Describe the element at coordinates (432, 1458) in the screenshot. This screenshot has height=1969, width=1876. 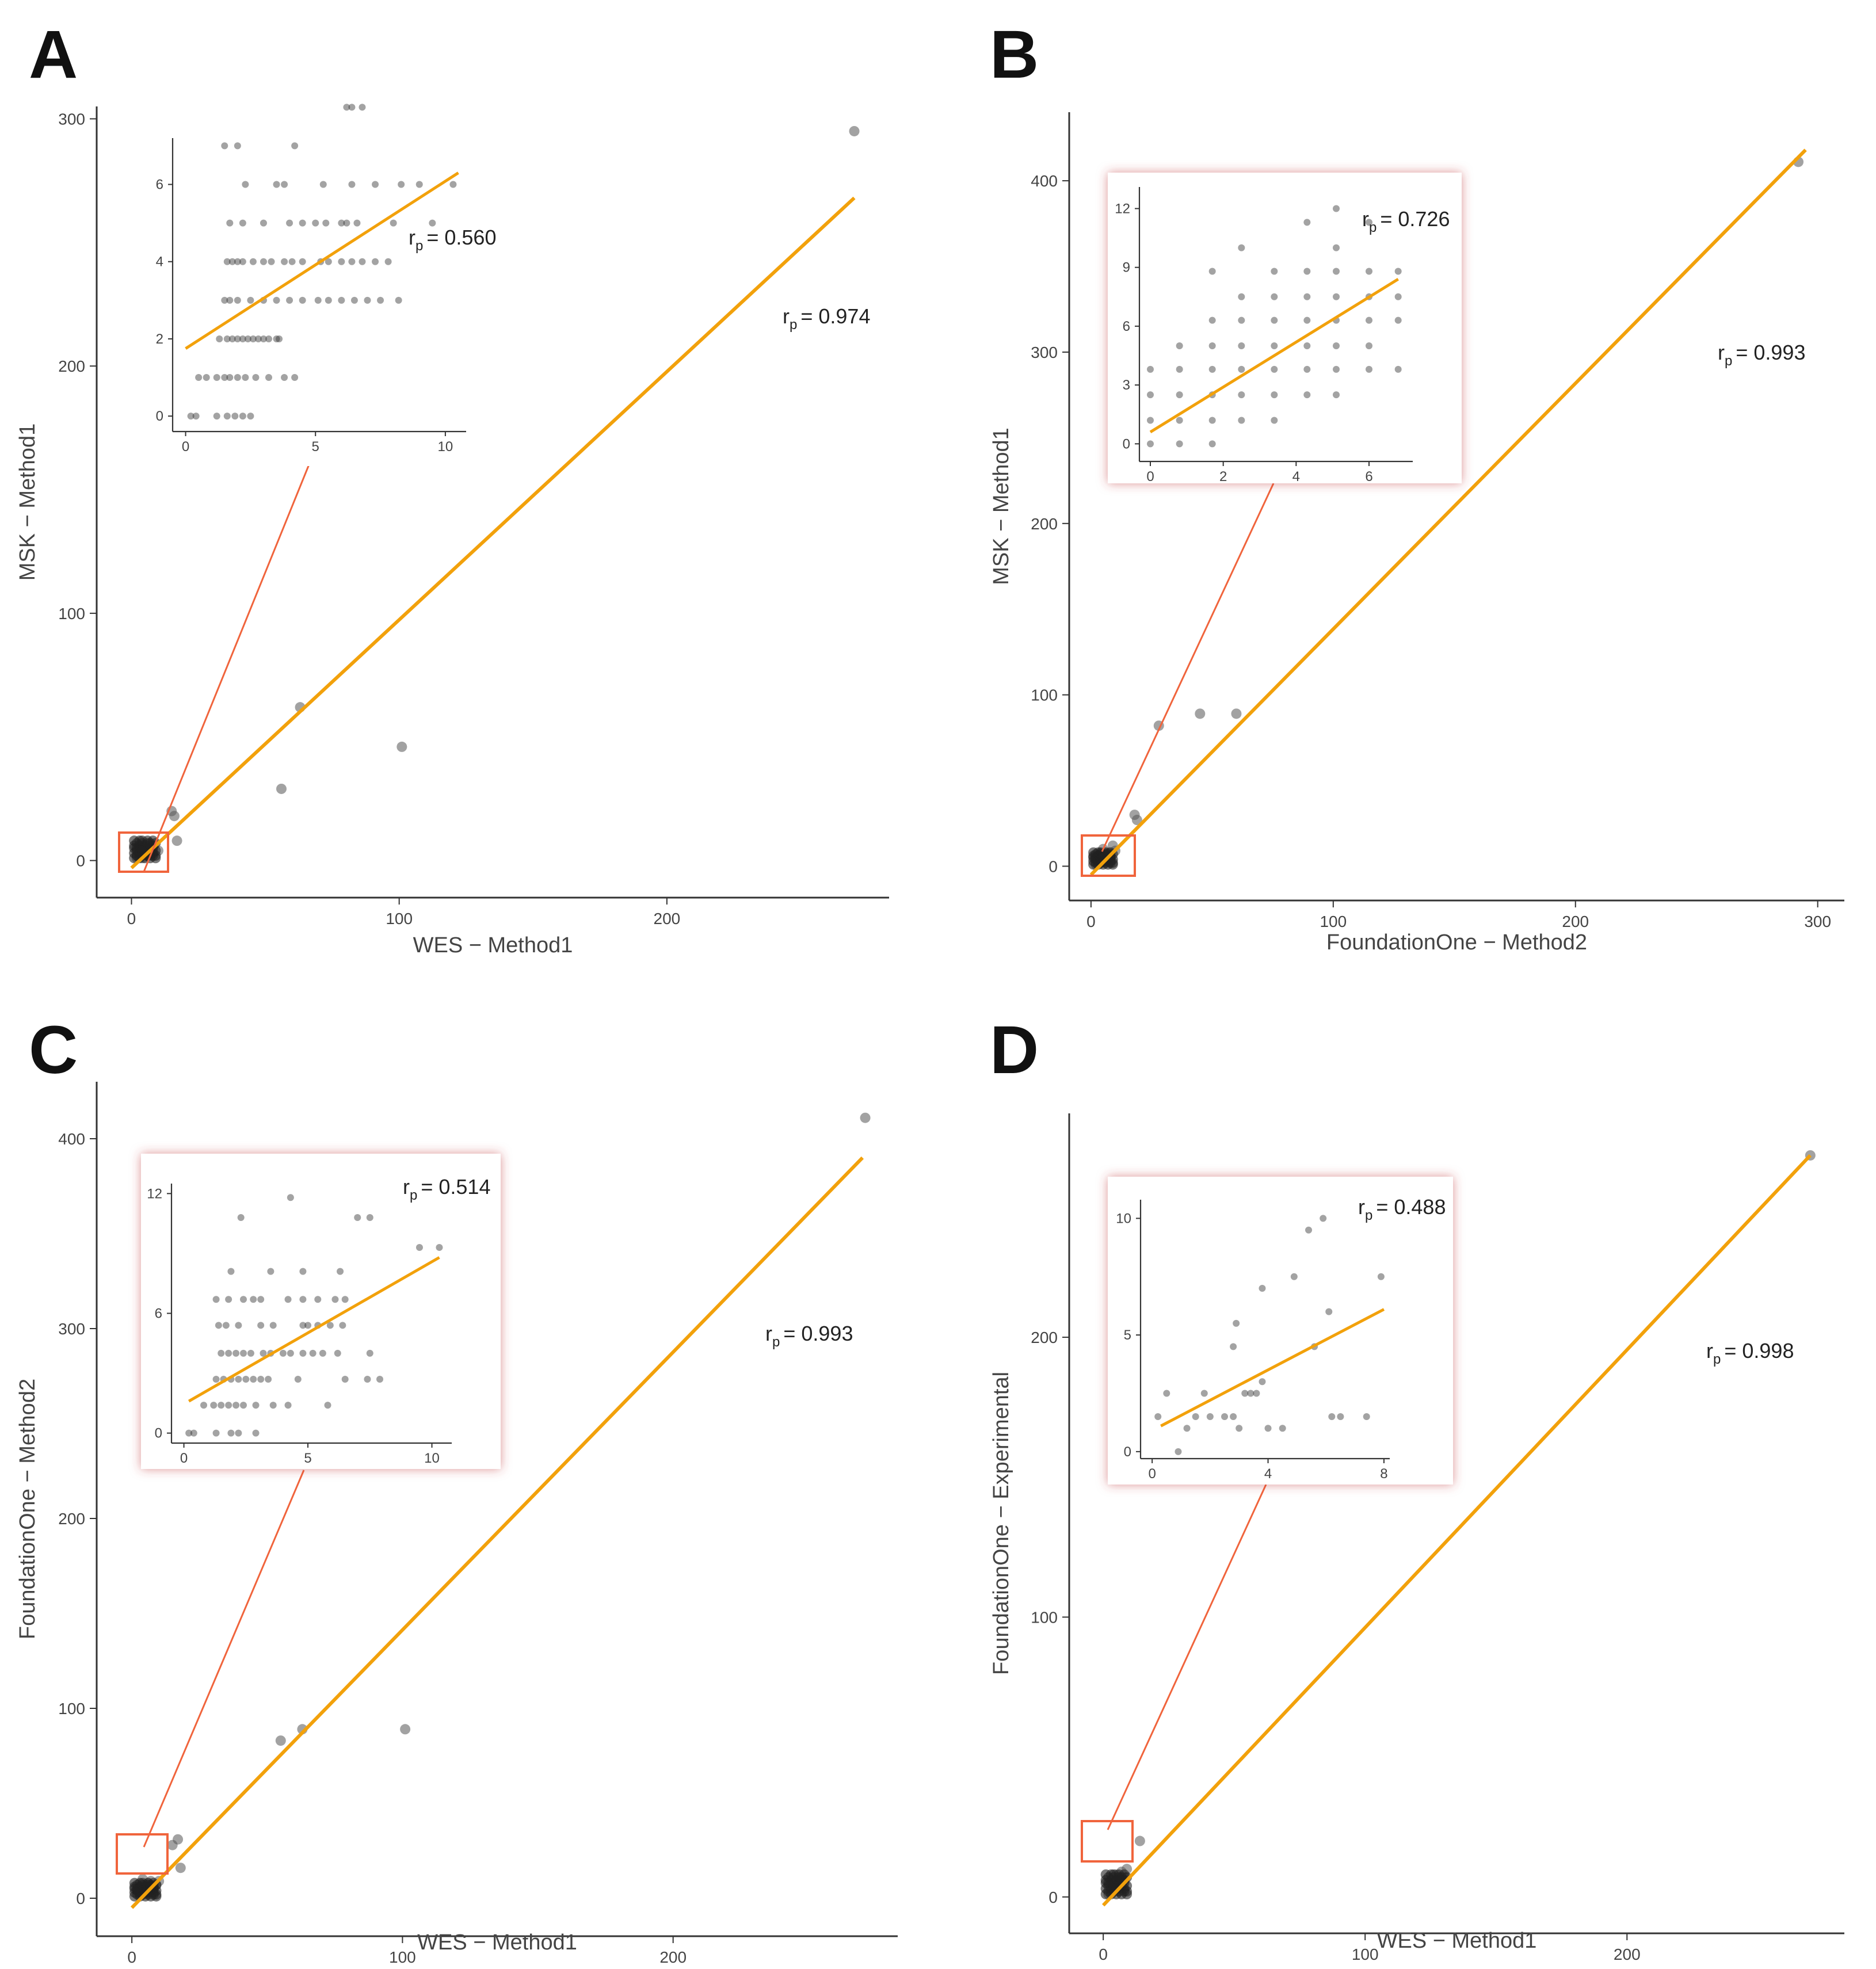
I see `x-tick-label: 10` at that location.